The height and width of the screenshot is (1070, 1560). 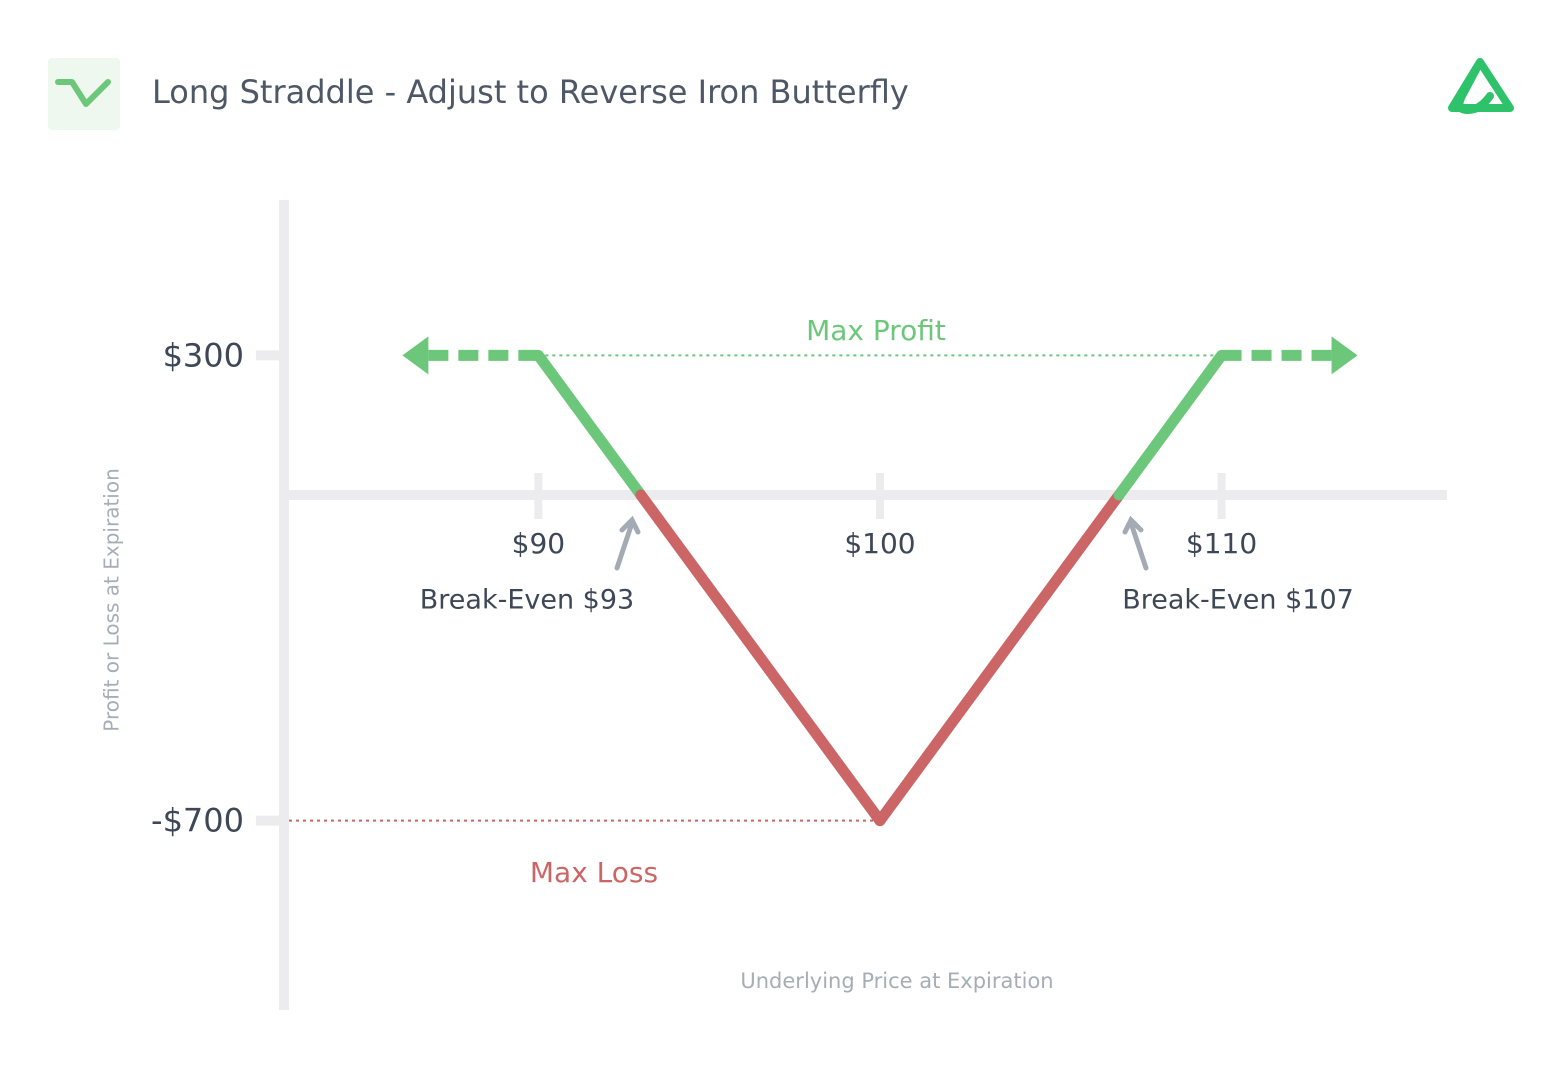 I want to click on max-loss-label: Max Loss, so click(x=594, y=872).